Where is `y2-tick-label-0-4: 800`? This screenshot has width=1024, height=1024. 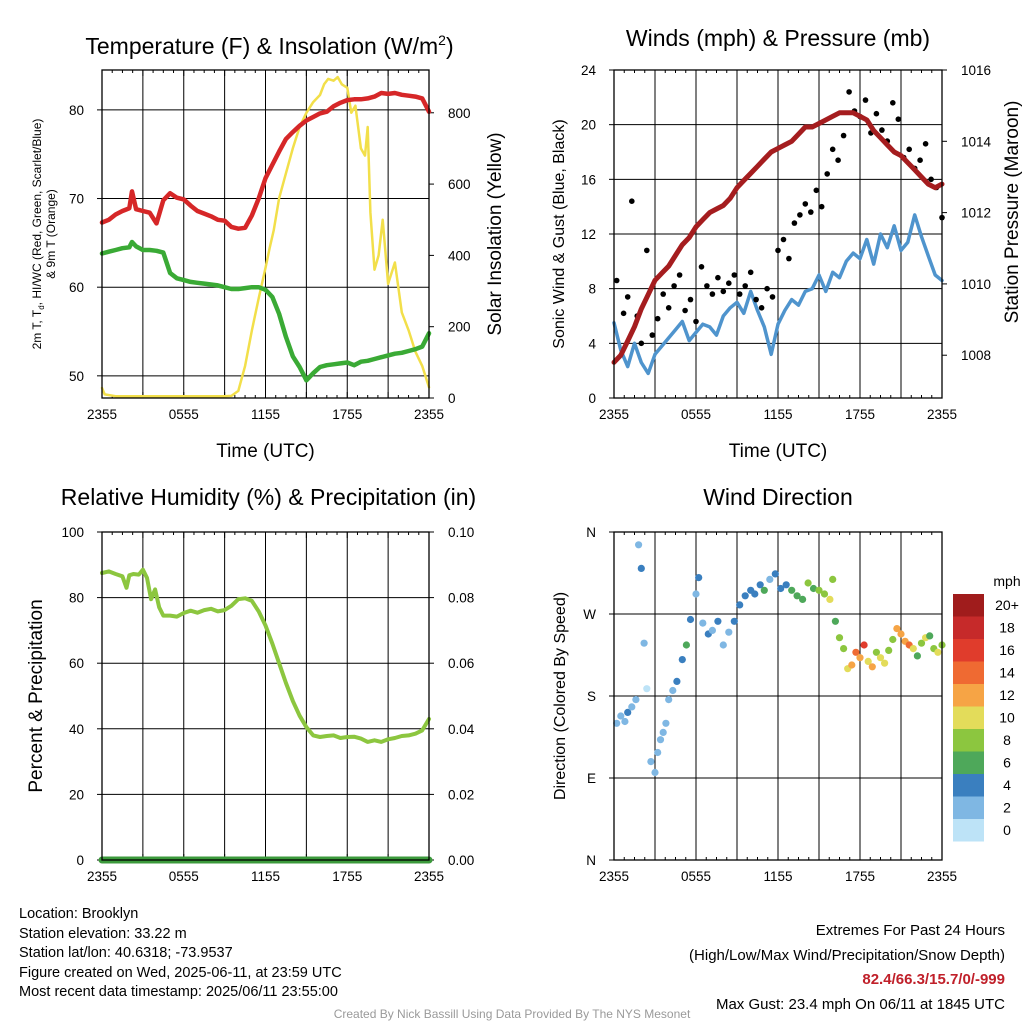 y2-tick-label-0-4: 800 is located at coordinates (459, 113).